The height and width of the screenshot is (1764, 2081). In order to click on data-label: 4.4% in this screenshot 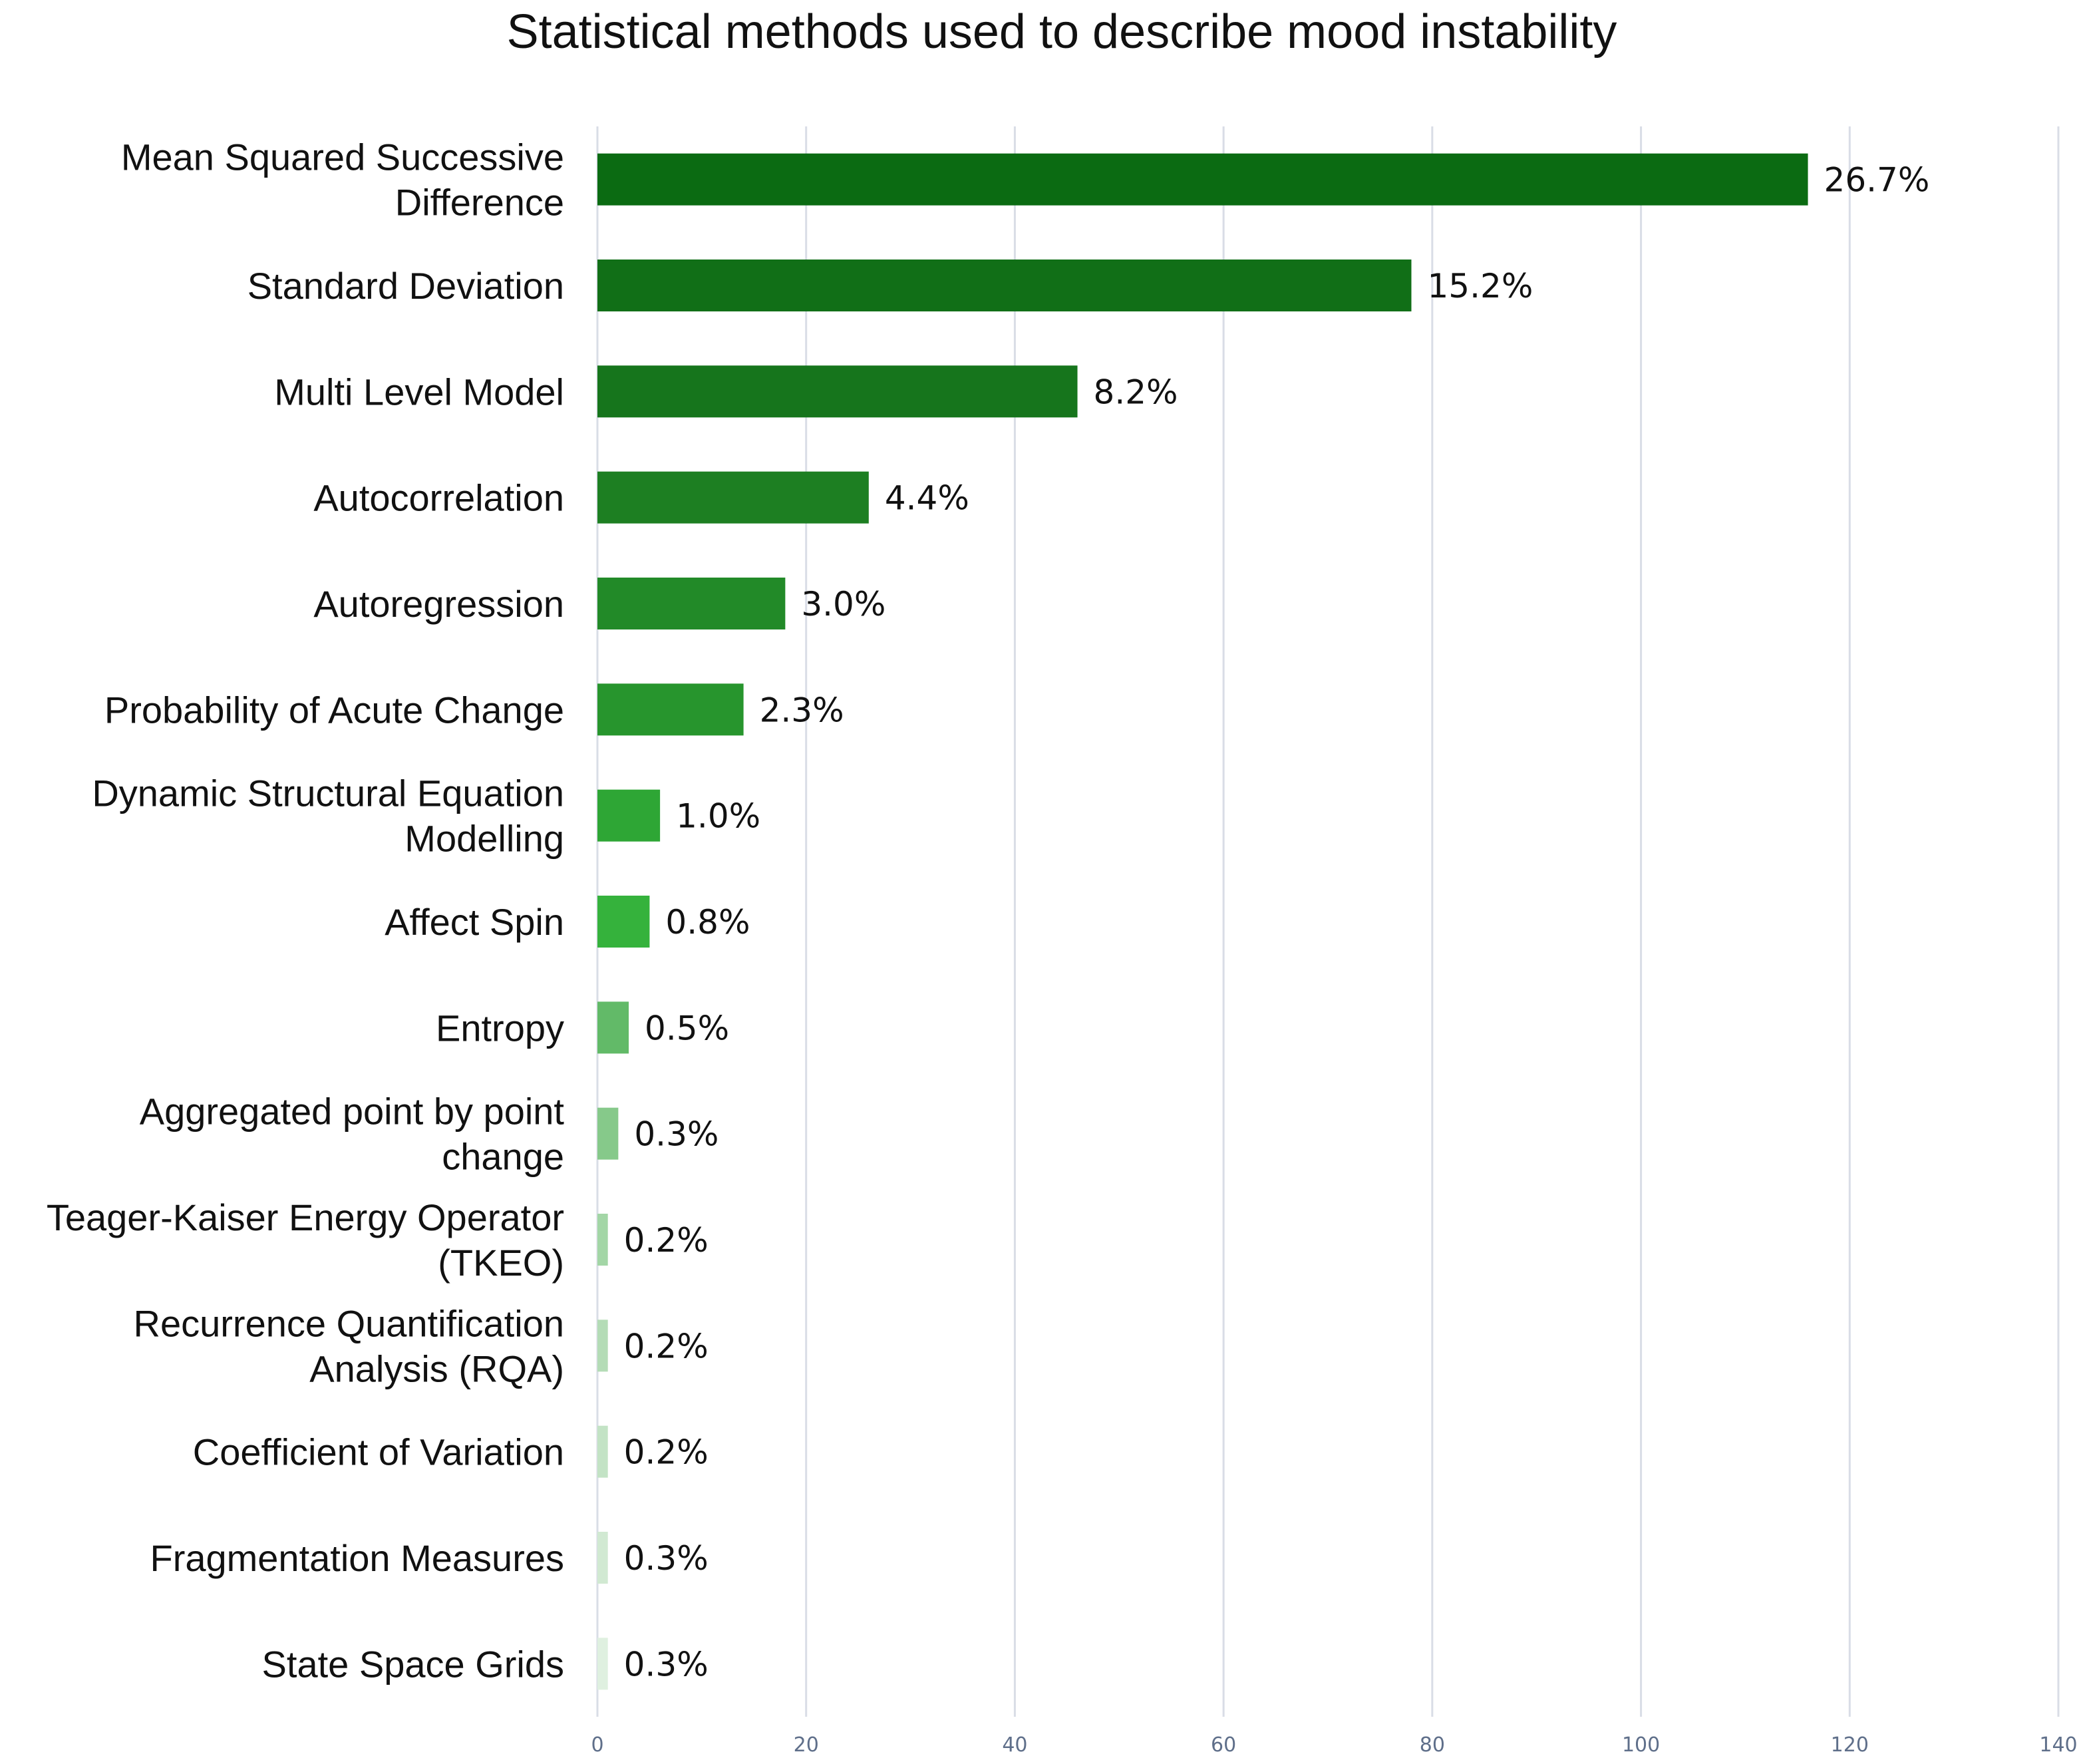, I will do `click(927, 499)`.